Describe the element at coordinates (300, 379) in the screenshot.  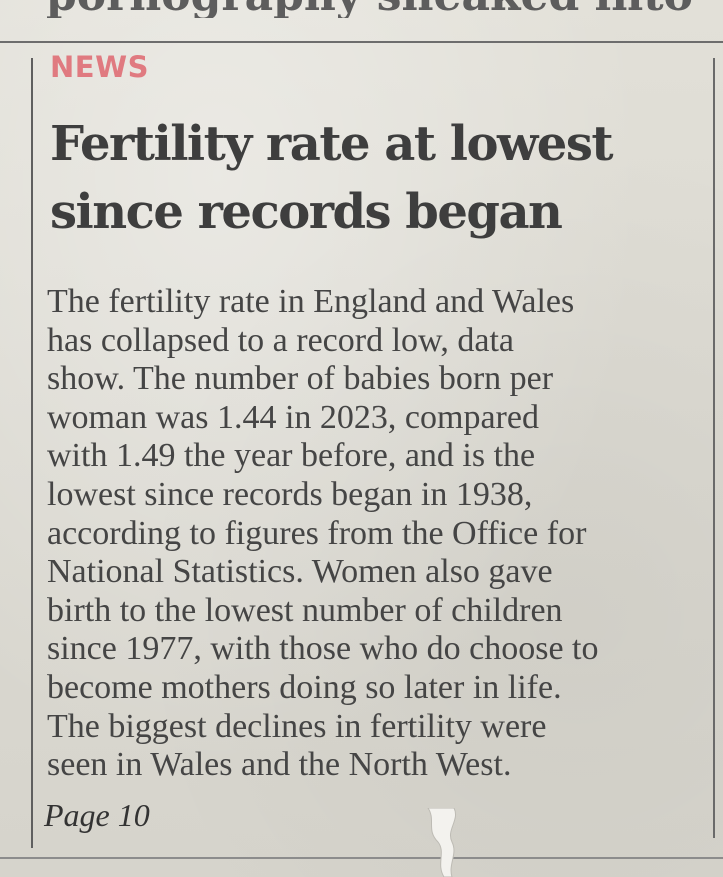
I see `body-line: show. The number of babies born per` at that location.